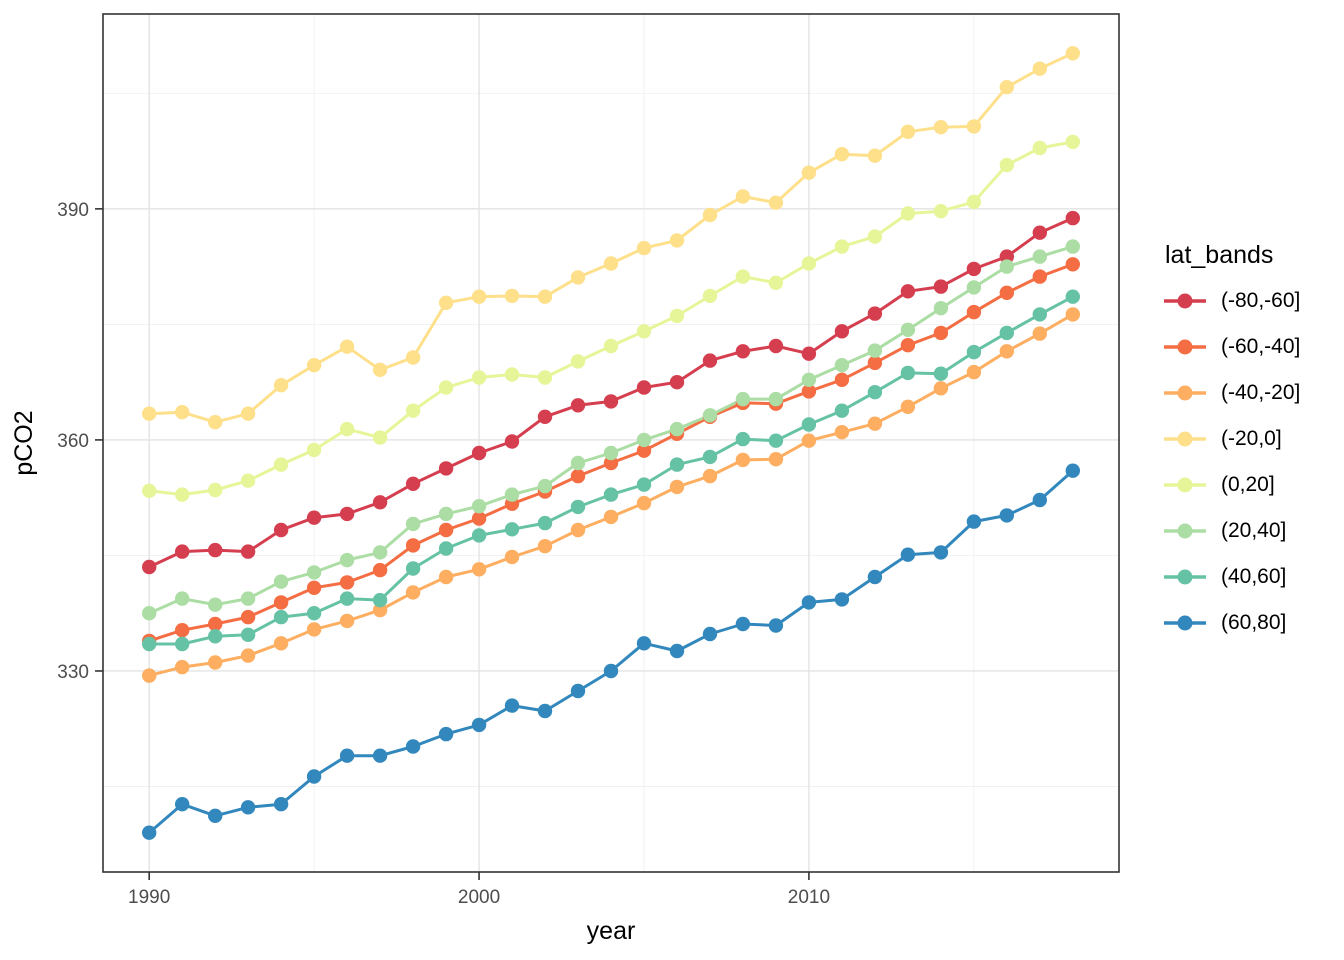  Describe the element at coordinates (809, 897) in the screenshot. I see `x-tick-label: 2010` at that location.